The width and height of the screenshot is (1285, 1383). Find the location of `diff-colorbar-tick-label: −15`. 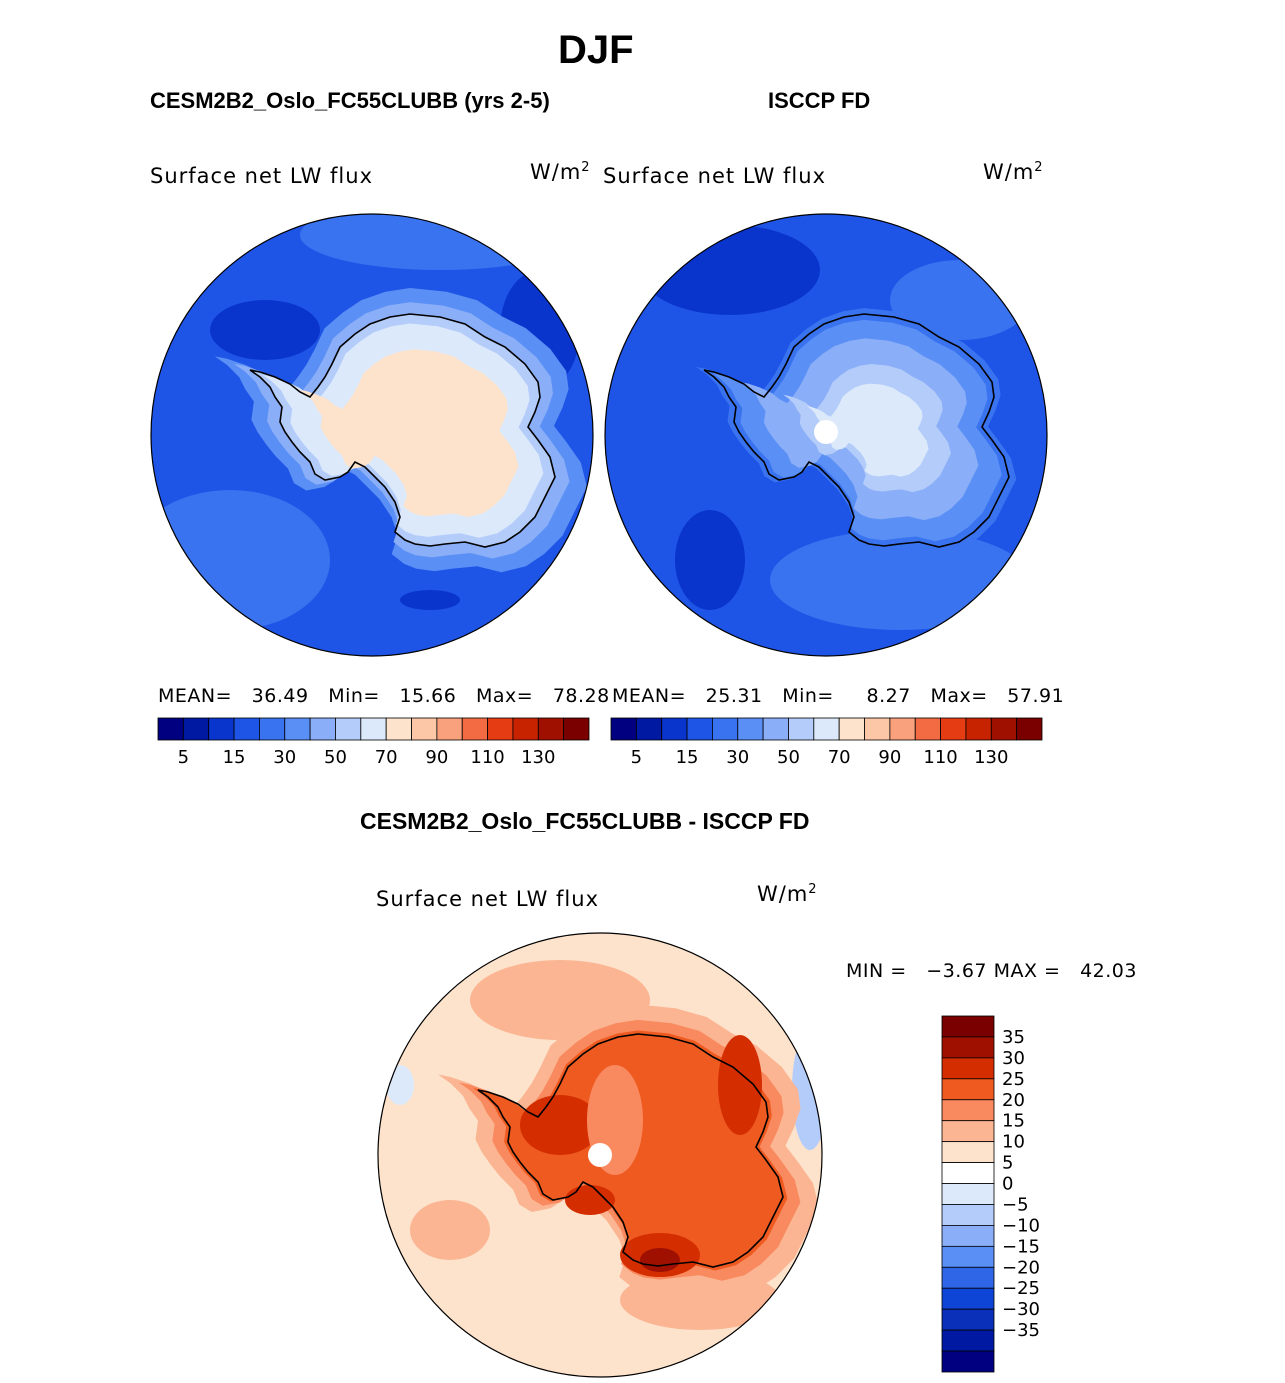

diff-colorbar-tick-label: −15 is located at coordinates (1021, 1246).